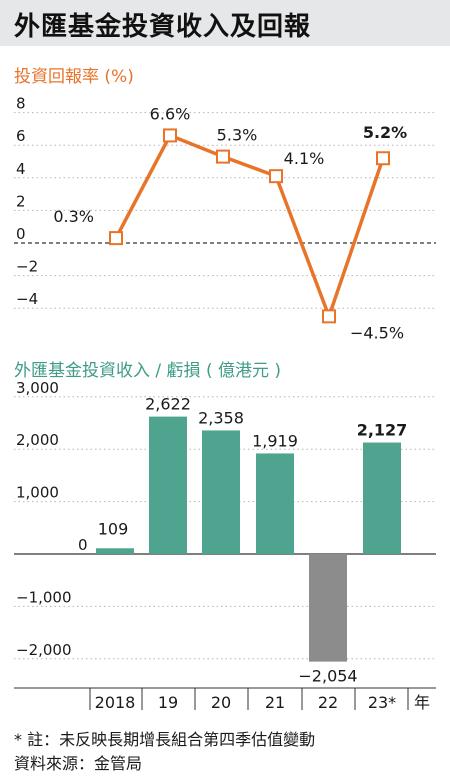  What do you see at coordinates (275, 440) in the screenshot?
I see `data-label: 1,919` at bounding box center [275, 440].